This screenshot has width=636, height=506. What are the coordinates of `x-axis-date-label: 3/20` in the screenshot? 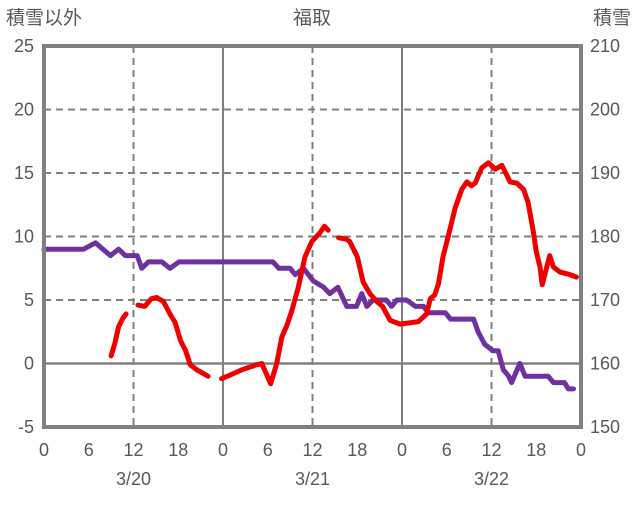 It's located at (133, 479).